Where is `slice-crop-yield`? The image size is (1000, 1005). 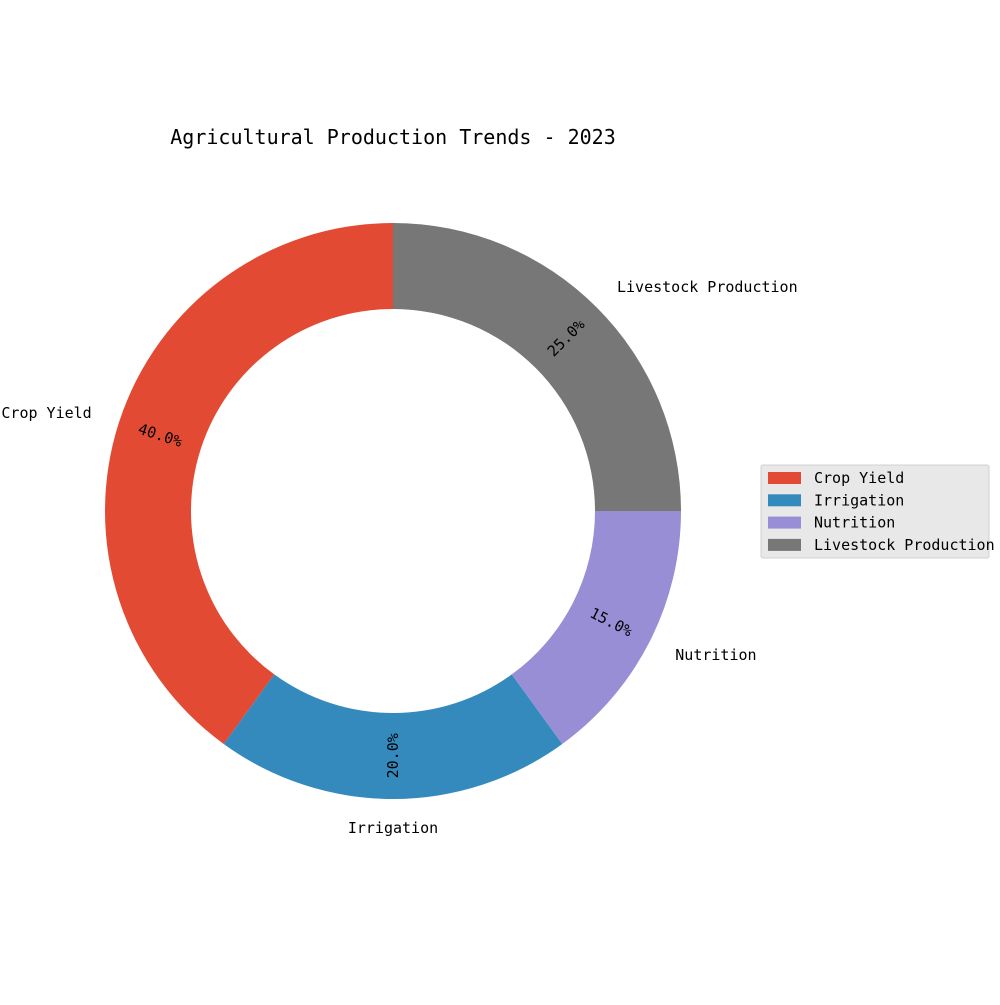 slice-crop-yield is located at coordinates (249, 483).